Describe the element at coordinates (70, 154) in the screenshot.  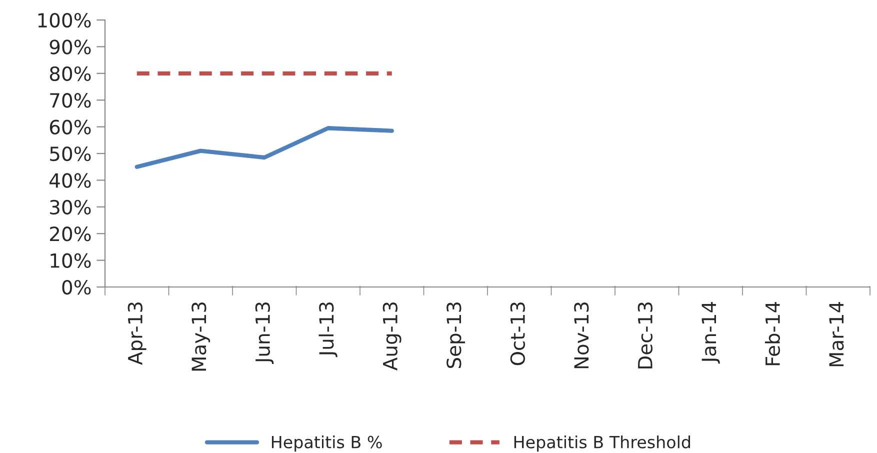
I see `y-tick-label: 50%` at that location.